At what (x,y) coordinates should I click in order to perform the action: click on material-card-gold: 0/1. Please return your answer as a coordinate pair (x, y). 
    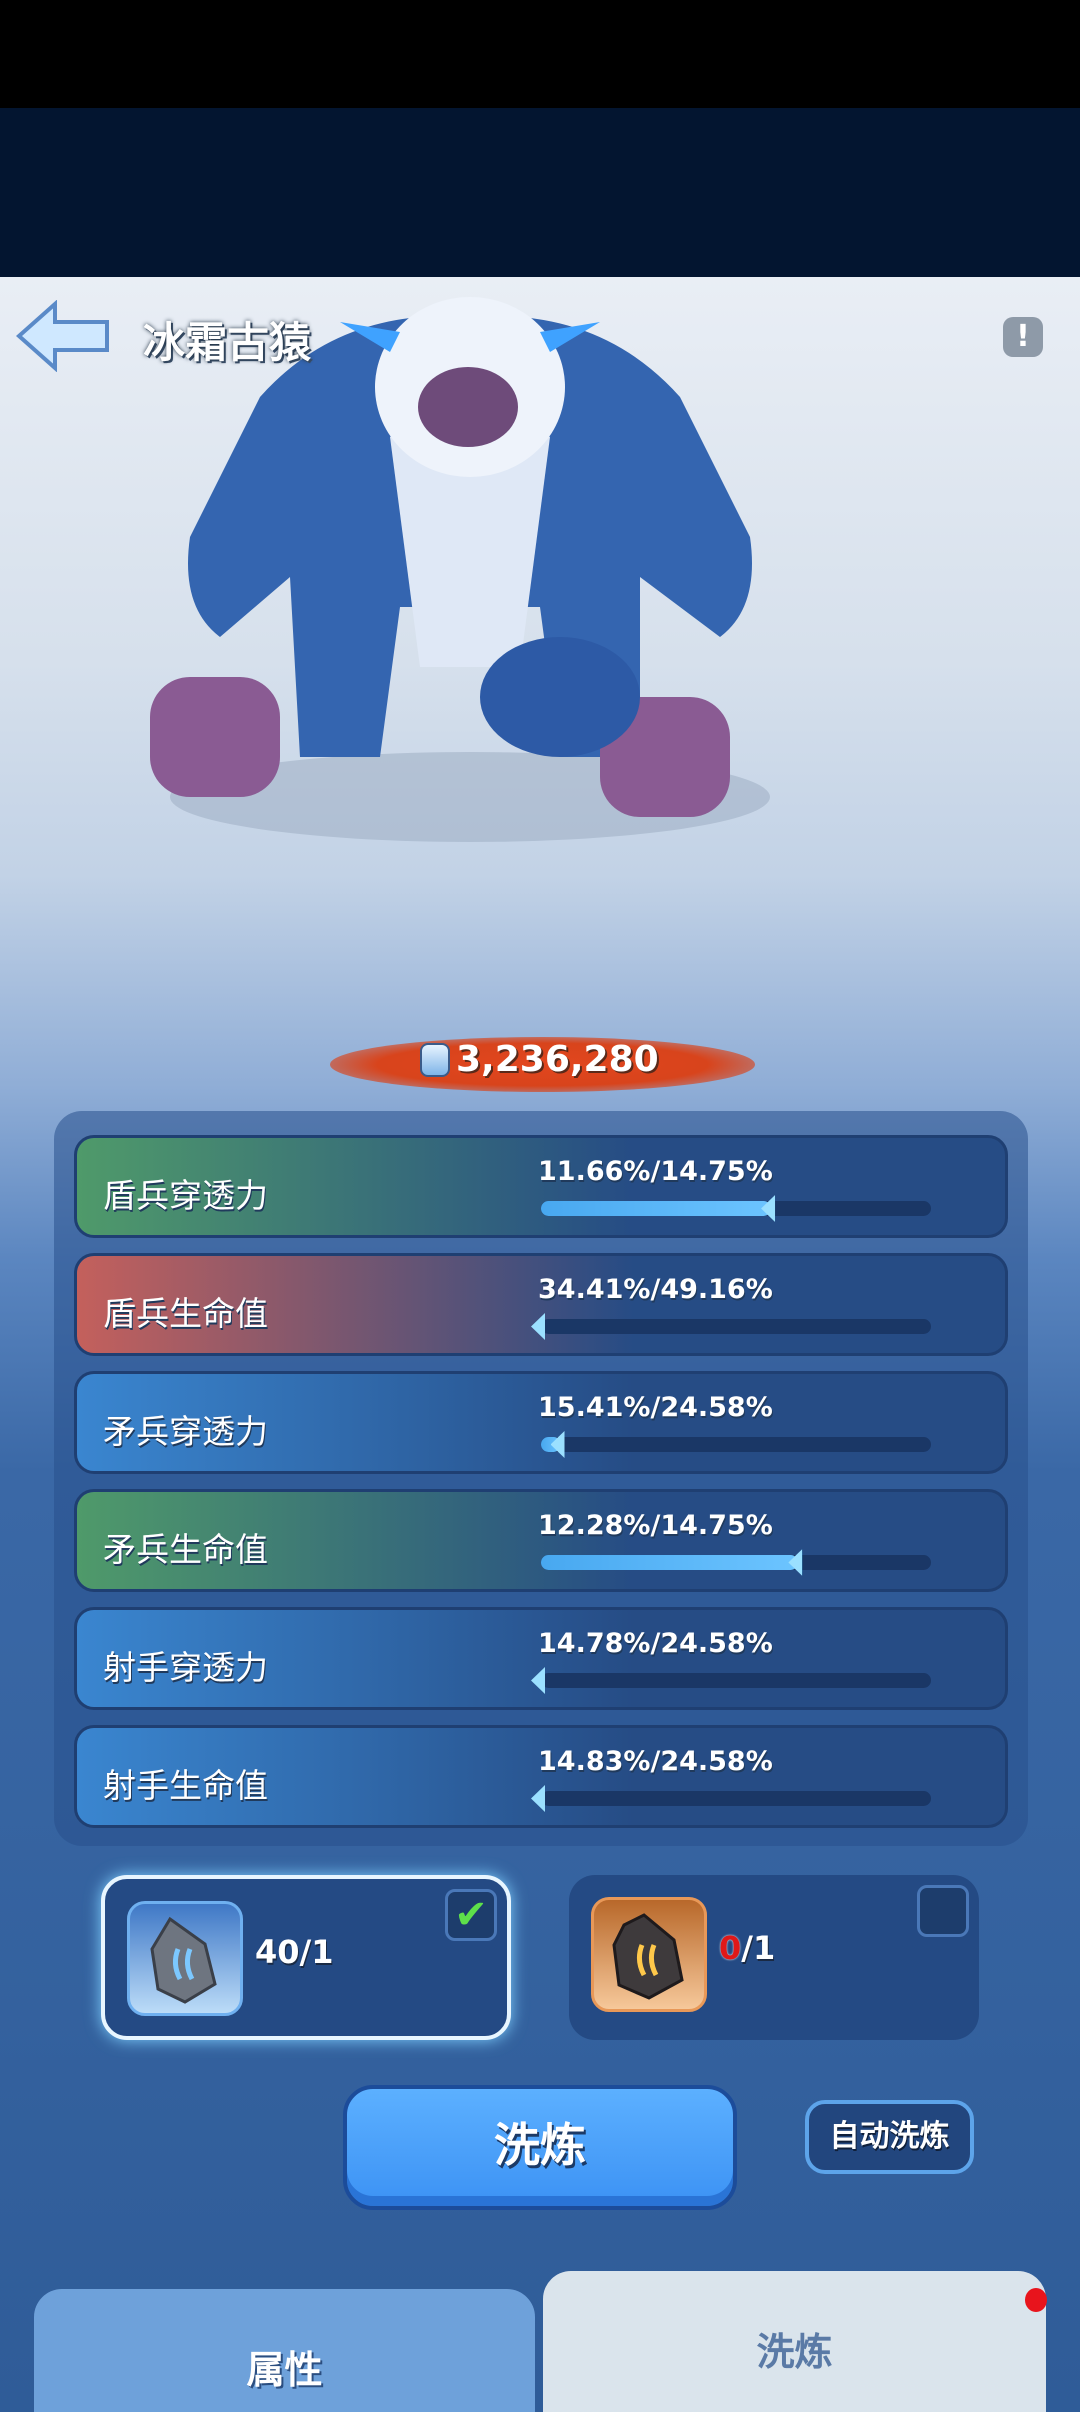
    Looking at the image, I should click on (774, 1957).